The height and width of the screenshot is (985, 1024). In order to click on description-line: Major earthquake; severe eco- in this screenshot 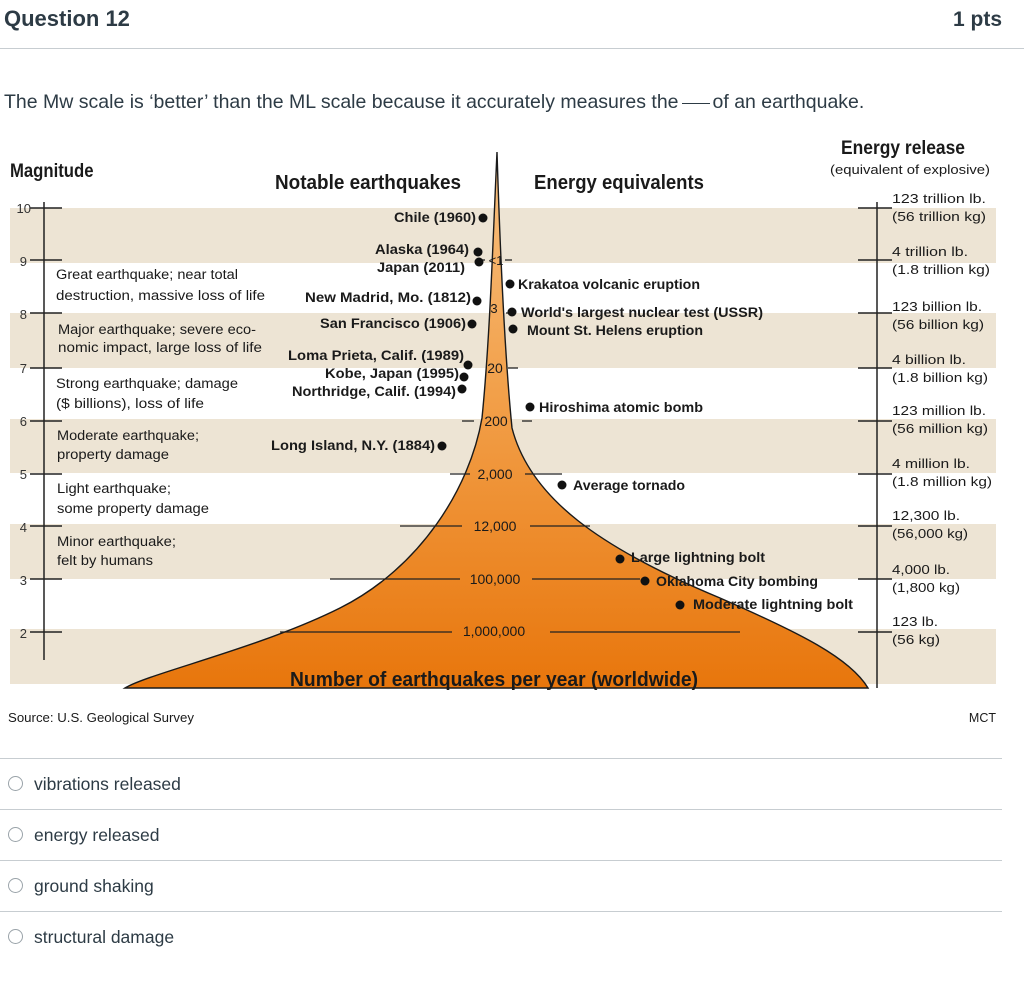, I will do `click(157, 329)`.